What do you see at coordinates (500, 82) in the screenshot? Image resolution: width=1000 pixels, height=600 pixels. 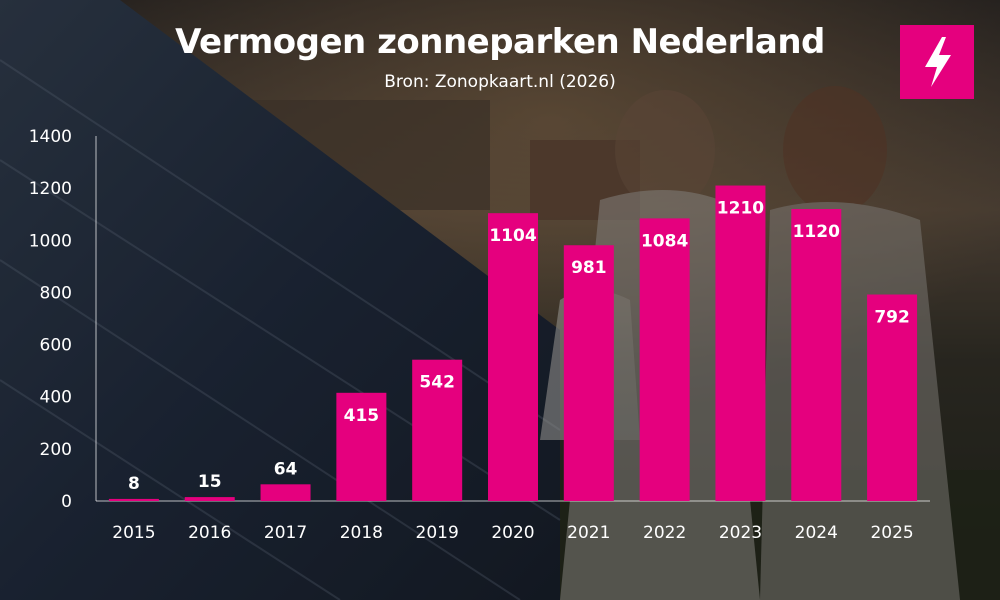 I see `chart-subtitle: Bron: Zonopkaart.nl (2026)` at bounding box center [500, 82].